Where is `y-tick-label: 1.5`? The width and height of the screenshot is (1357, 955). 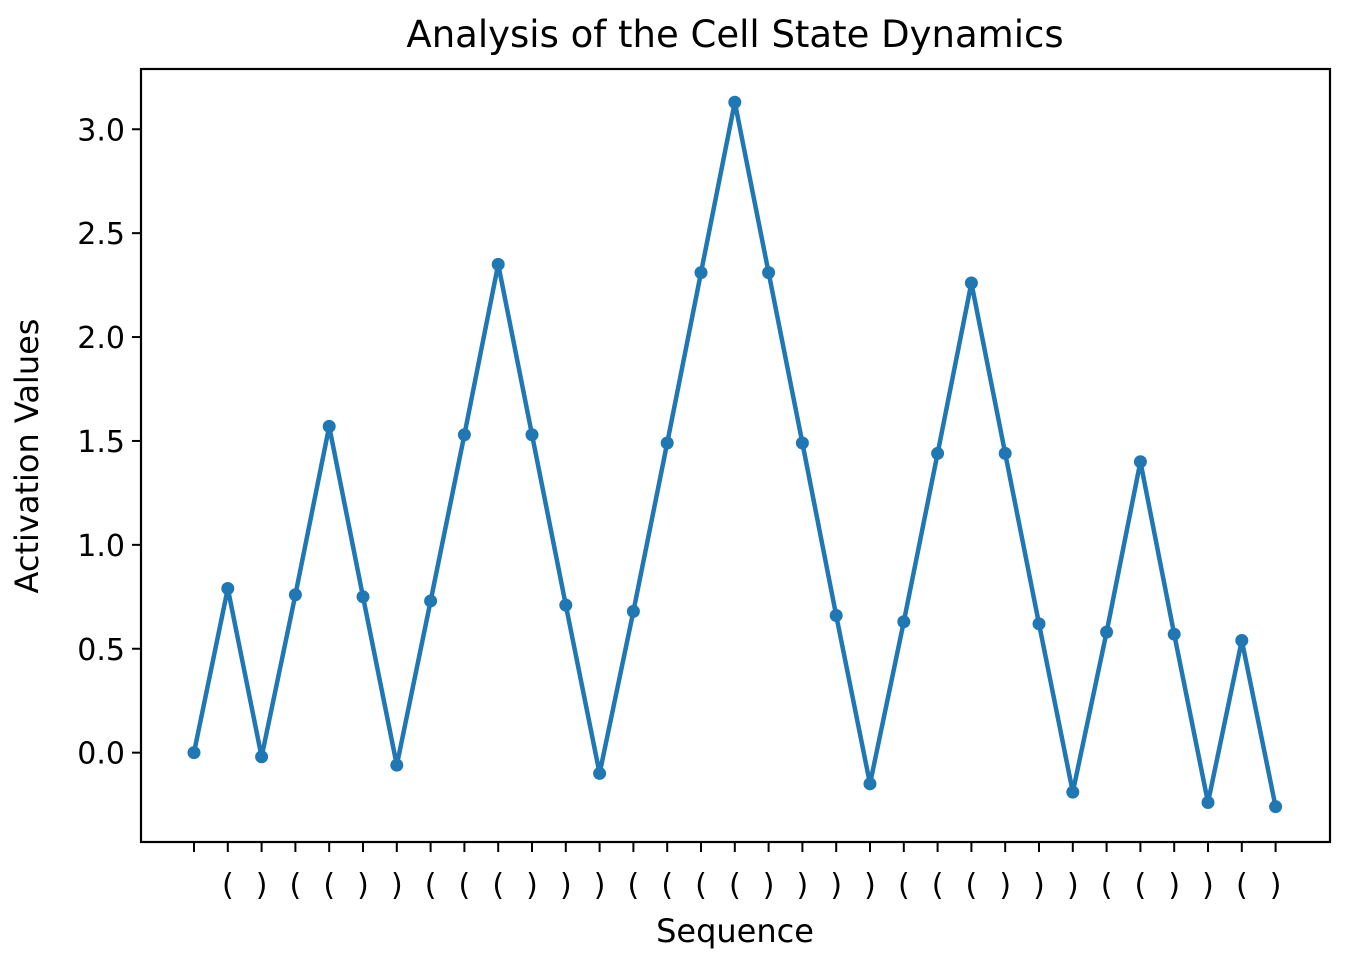 y-tick-label: 1.5 is located at coordinates (101, 442).